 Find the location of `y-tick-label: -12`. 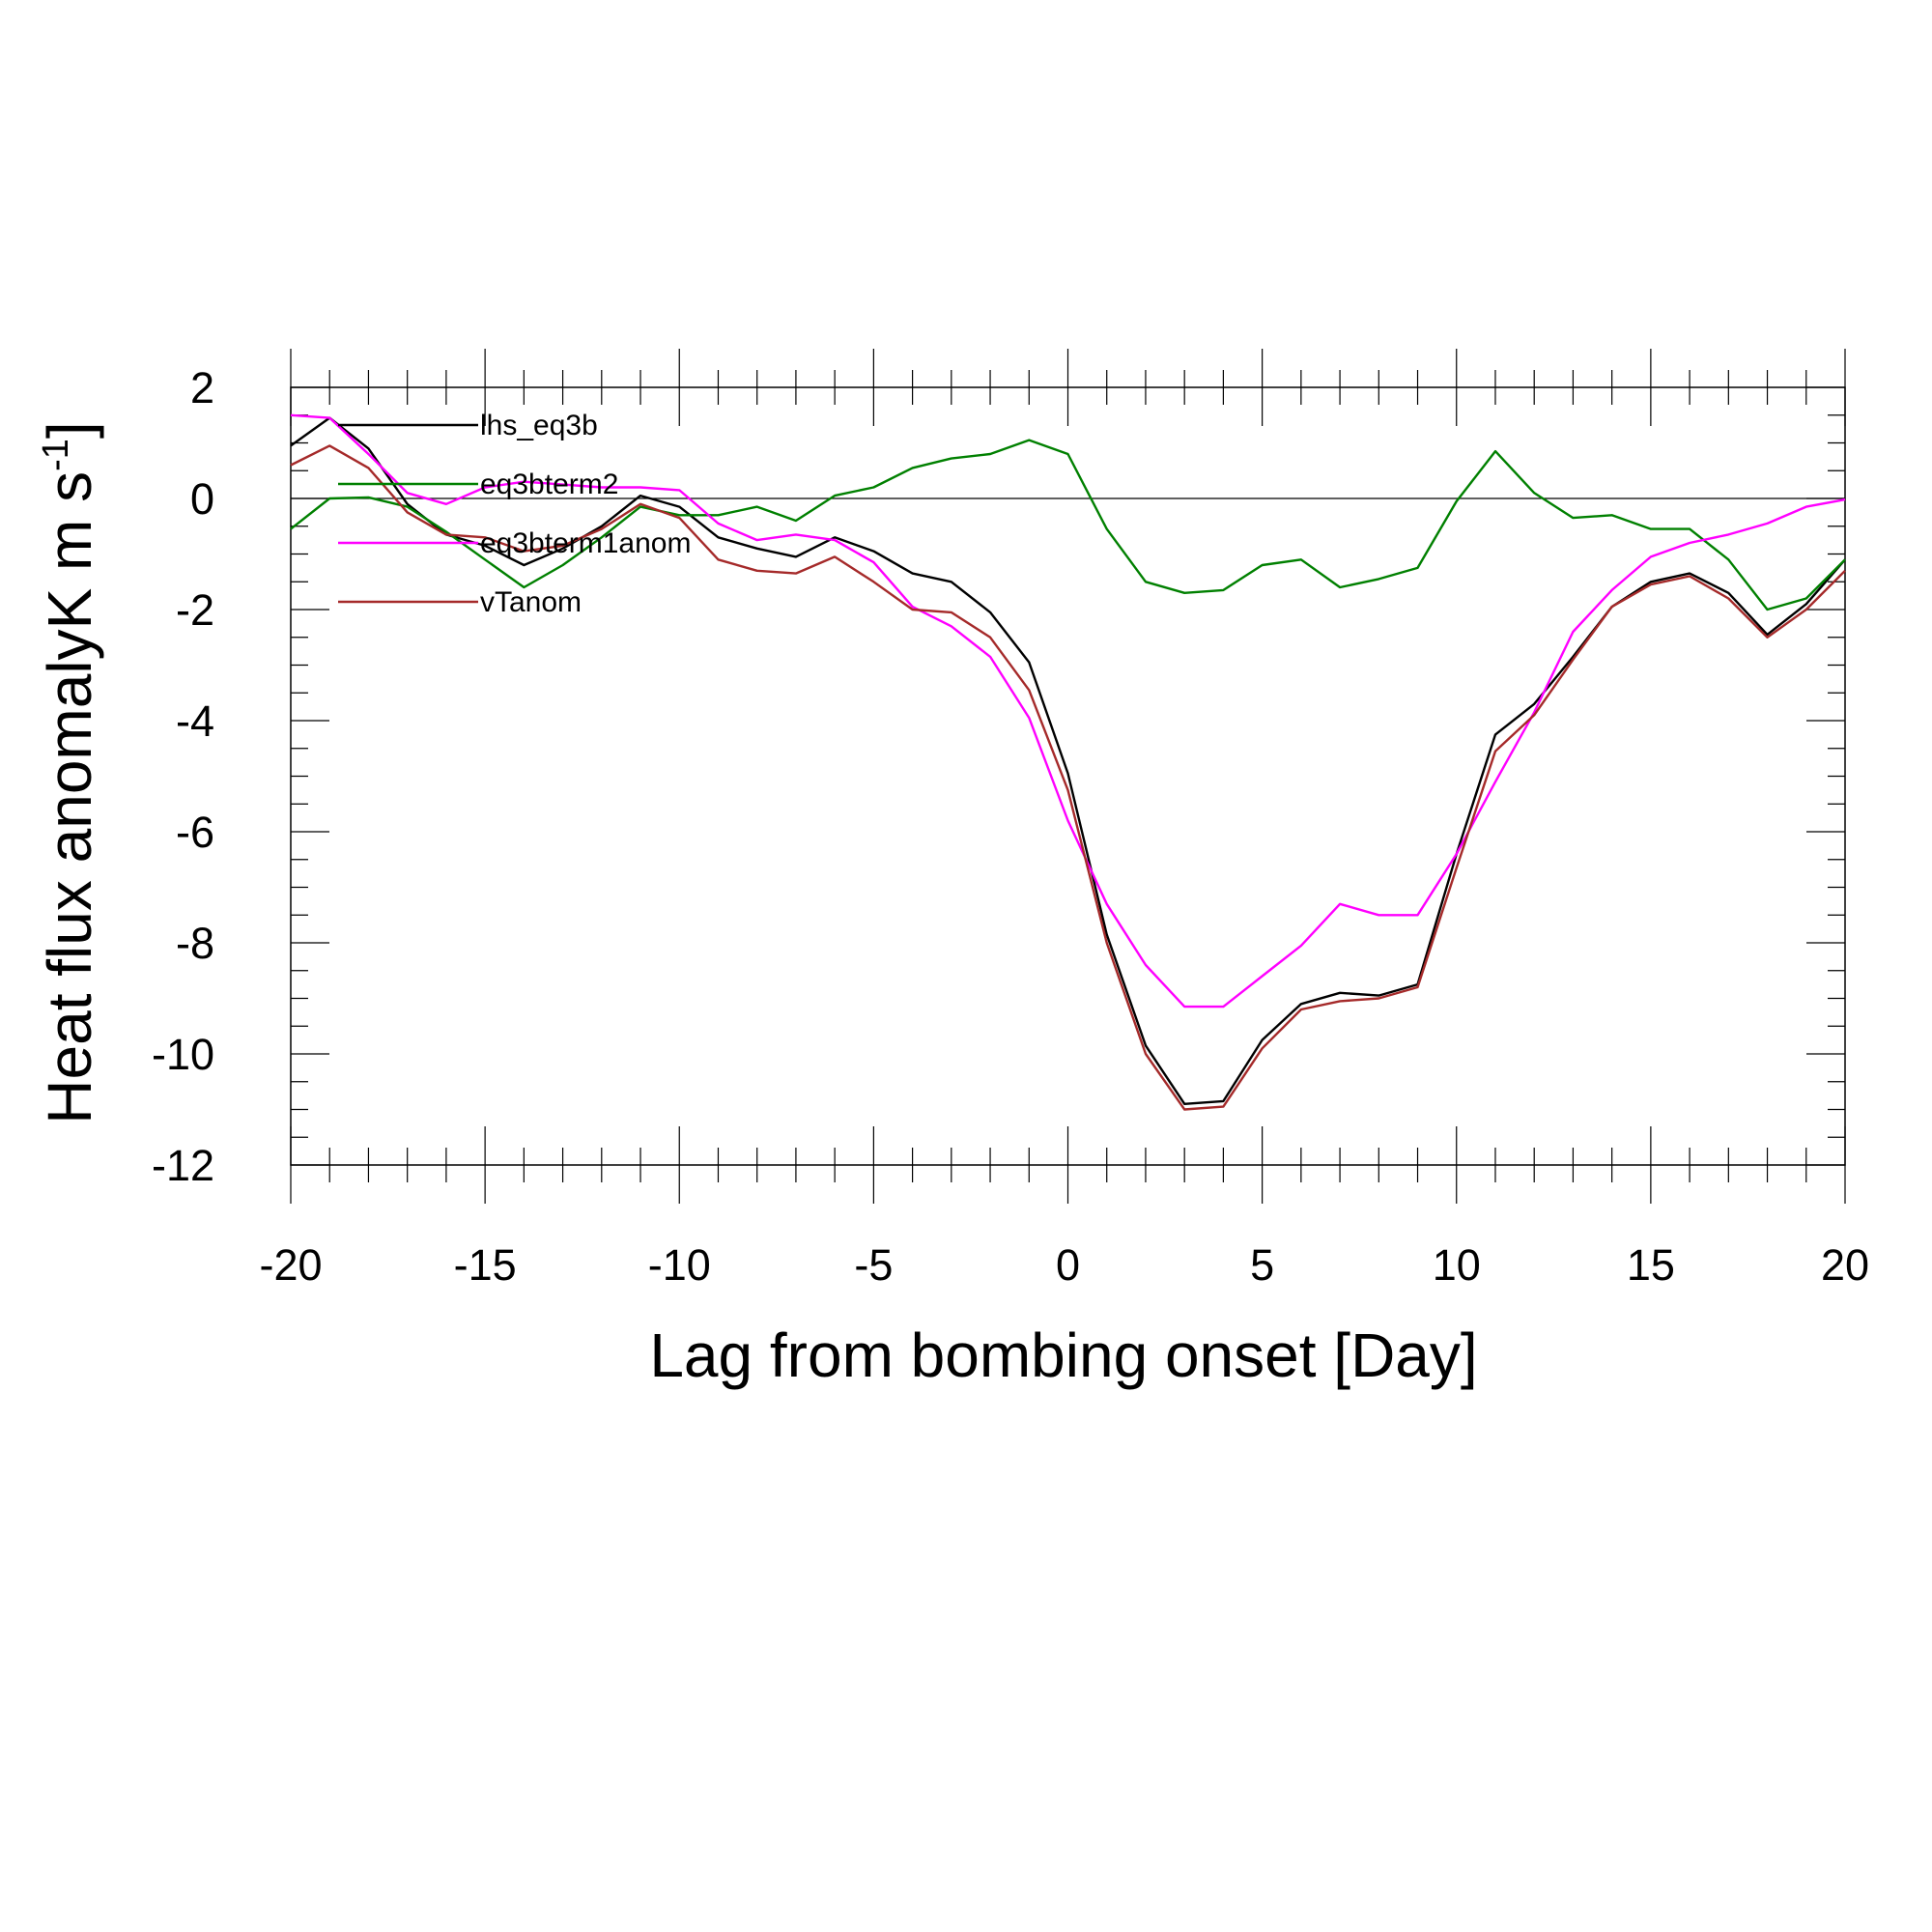

y-tick-label: -12 is located at coordinates (183, 1165).